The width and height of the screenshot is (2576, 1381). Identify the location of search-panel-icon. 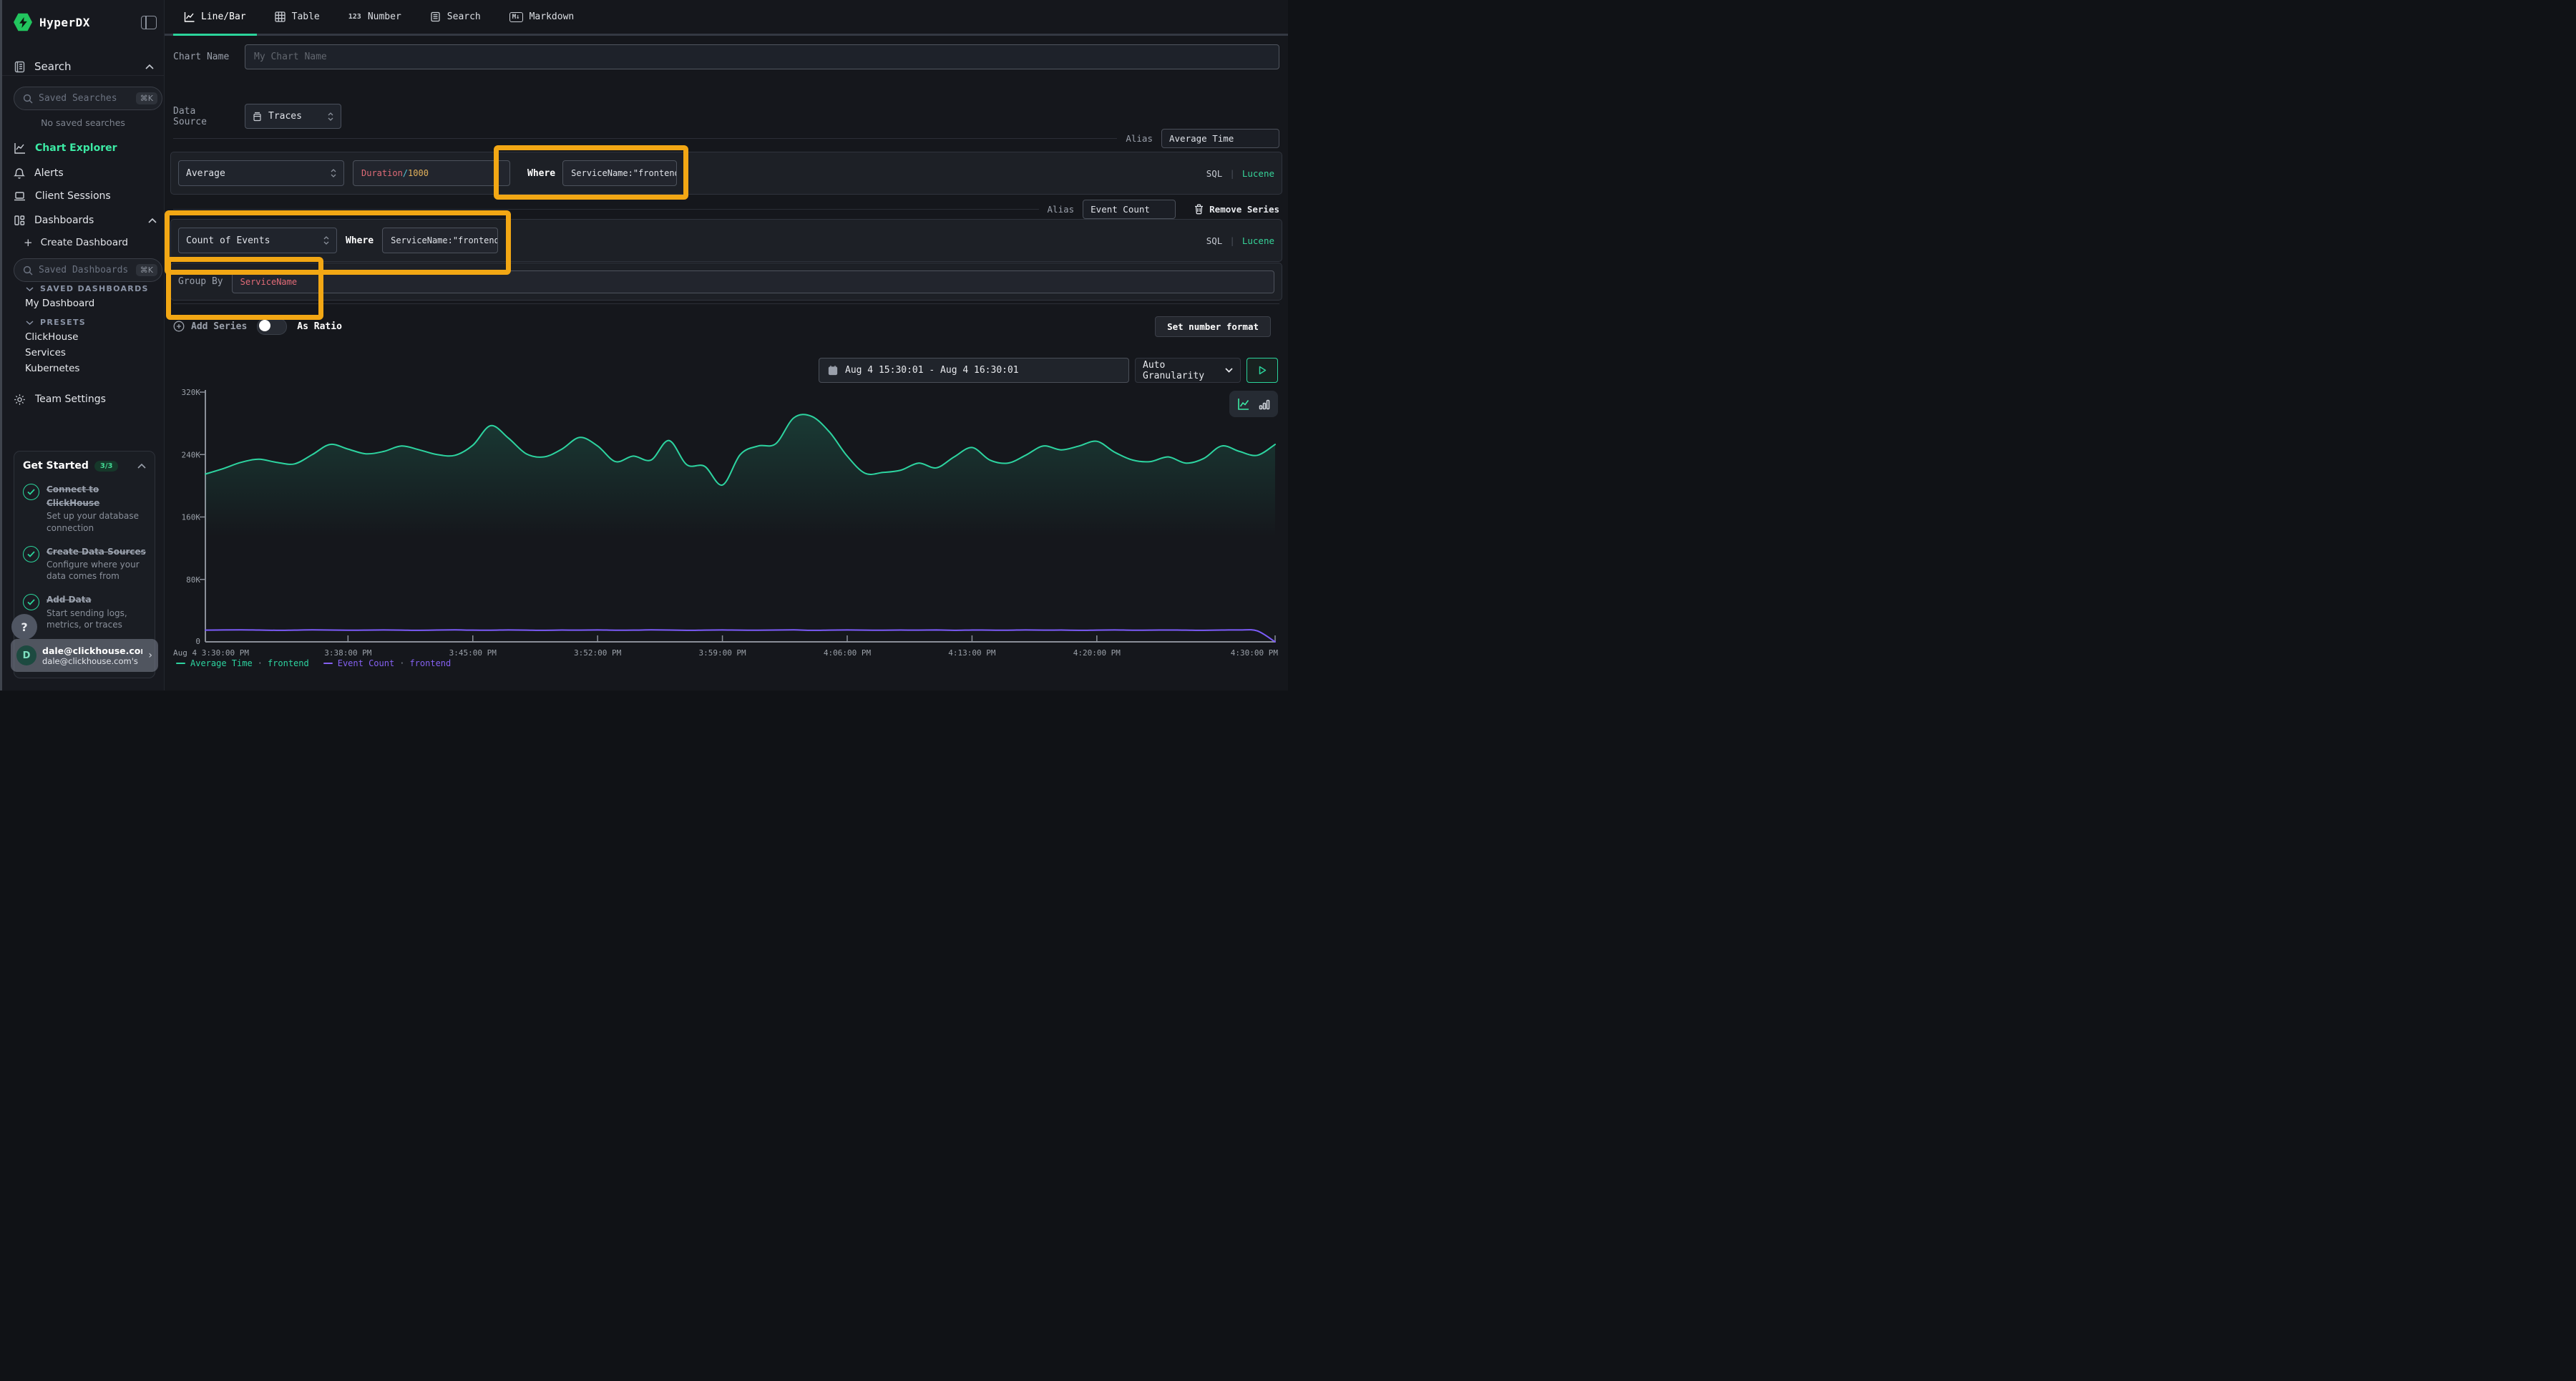
(20, 67).